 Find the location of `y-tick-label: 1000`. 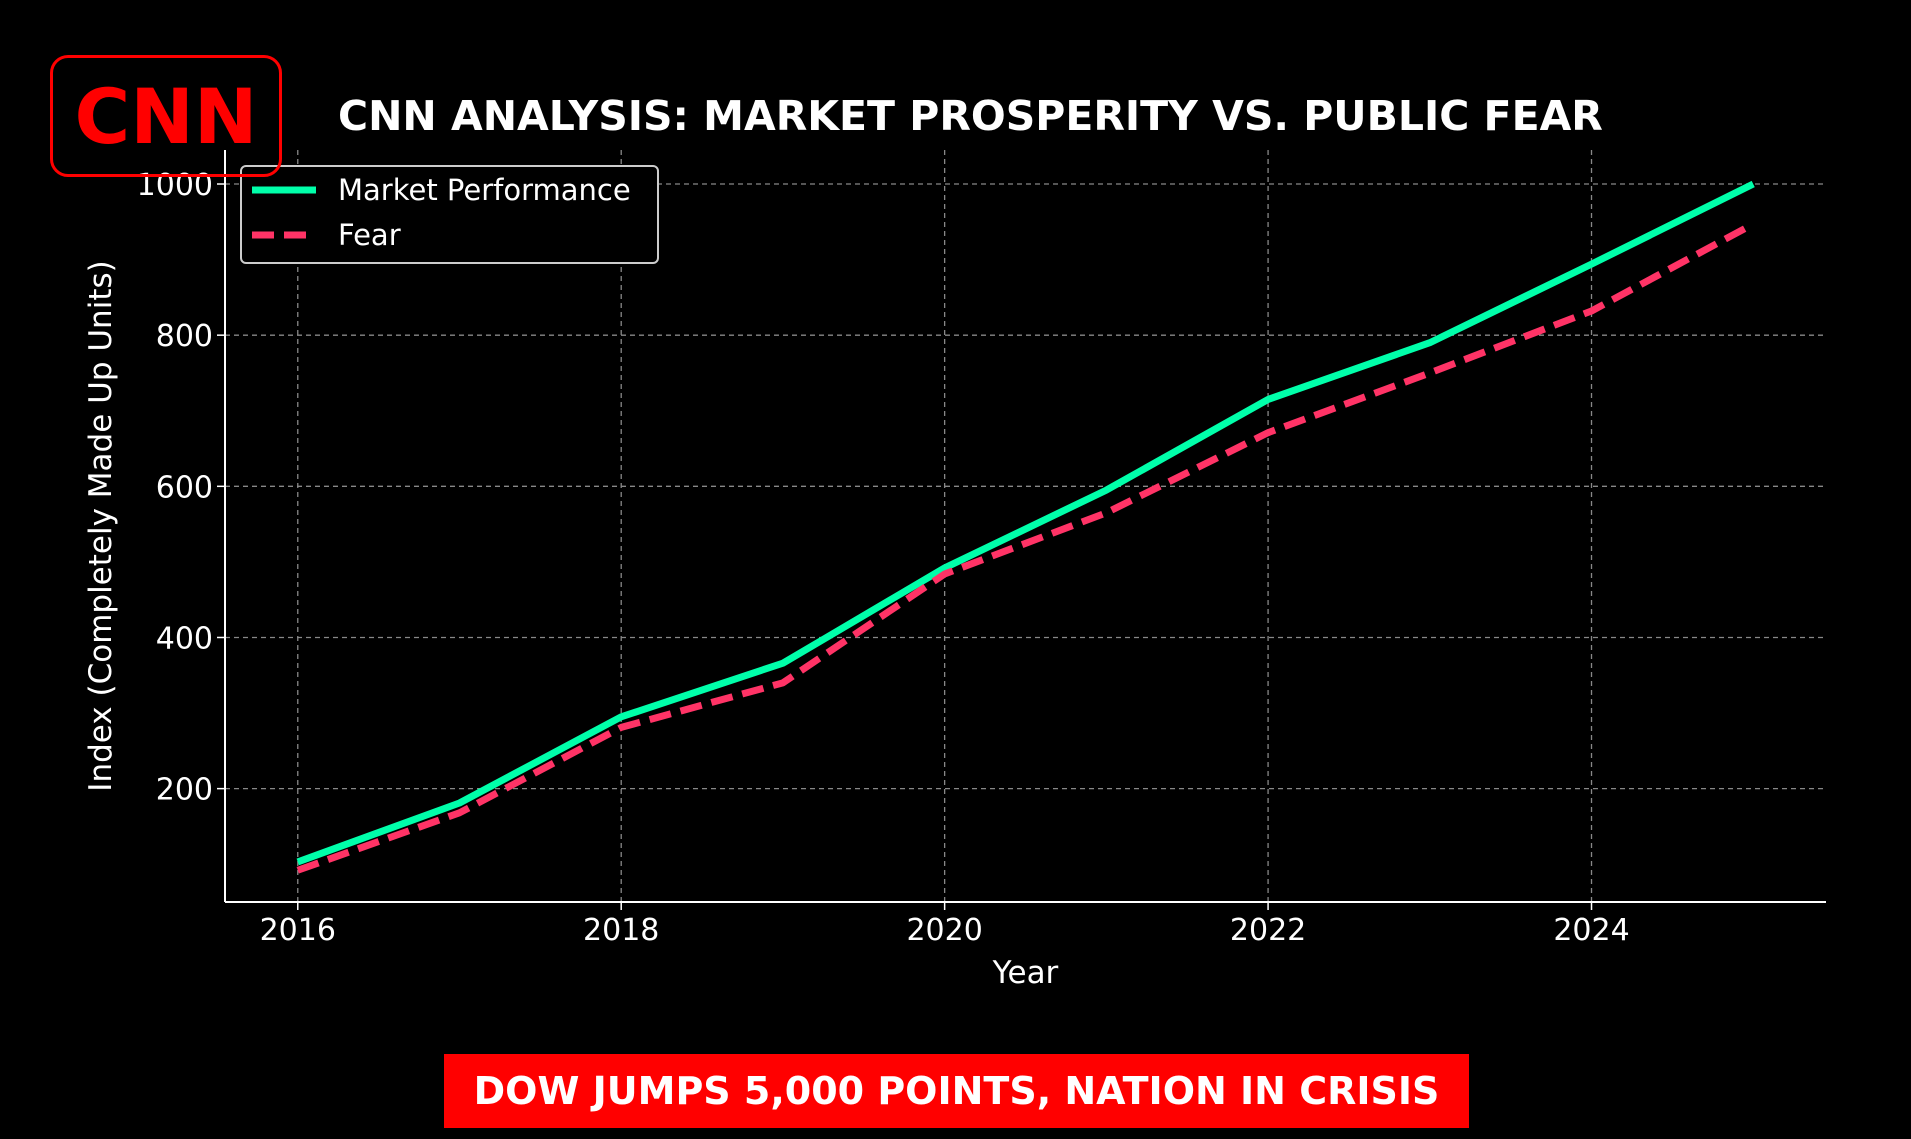

y-tick-label: 1000 is located at coordinates (175, 185).